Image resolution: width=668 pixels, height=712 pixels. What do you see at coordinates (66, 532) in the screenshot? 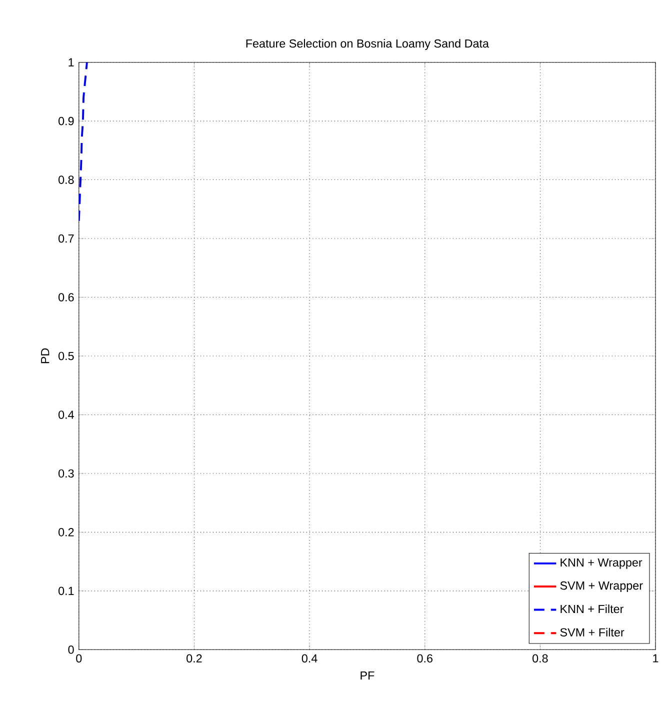
I see `y-tick-label: 0.2` at bounding box center [66, 532].